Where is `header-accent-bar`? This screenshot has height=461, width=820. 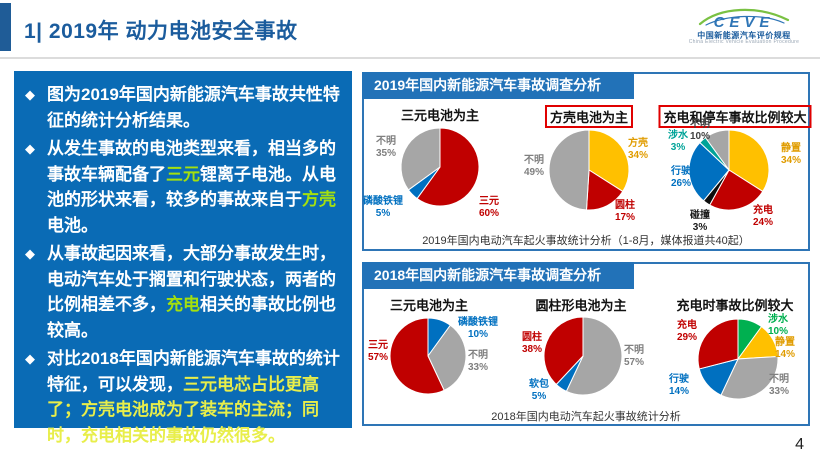 header-accent-bar is located at coordinates (5, 27).